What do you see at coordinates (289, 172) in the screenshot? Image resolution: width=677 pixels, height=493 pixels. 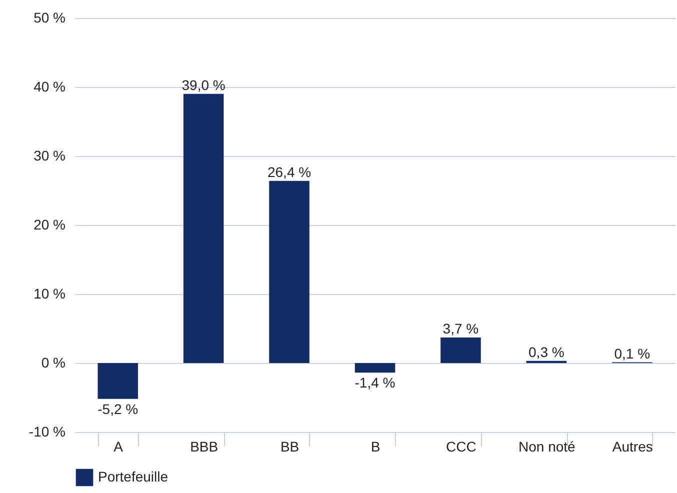 I see `data-label: 26,4 %` at bounding box center [289, 172].